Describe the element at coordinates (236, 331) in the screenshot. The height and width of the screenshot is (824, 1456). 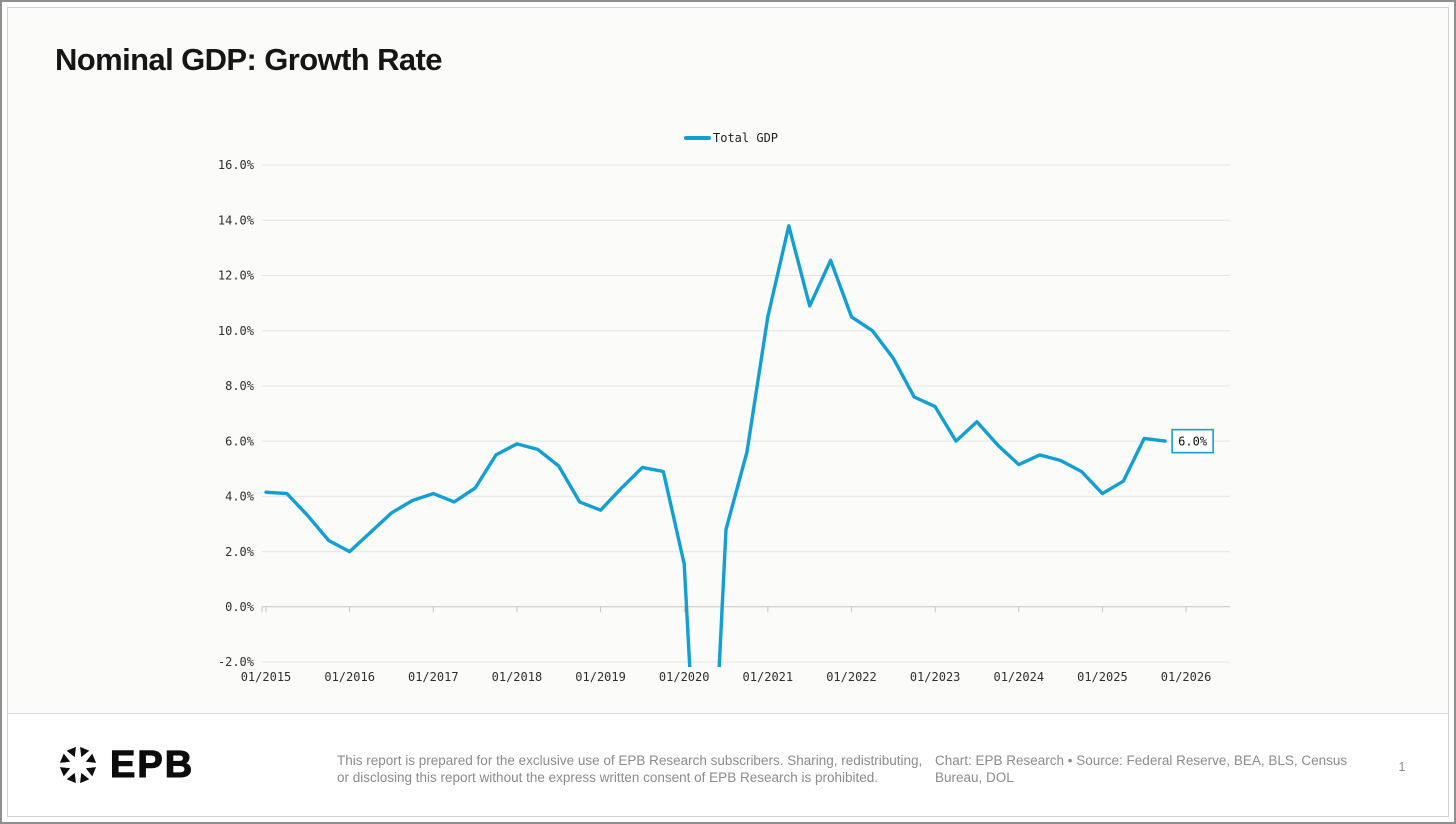
I see `y-axis-label: 10.0%` at that location.